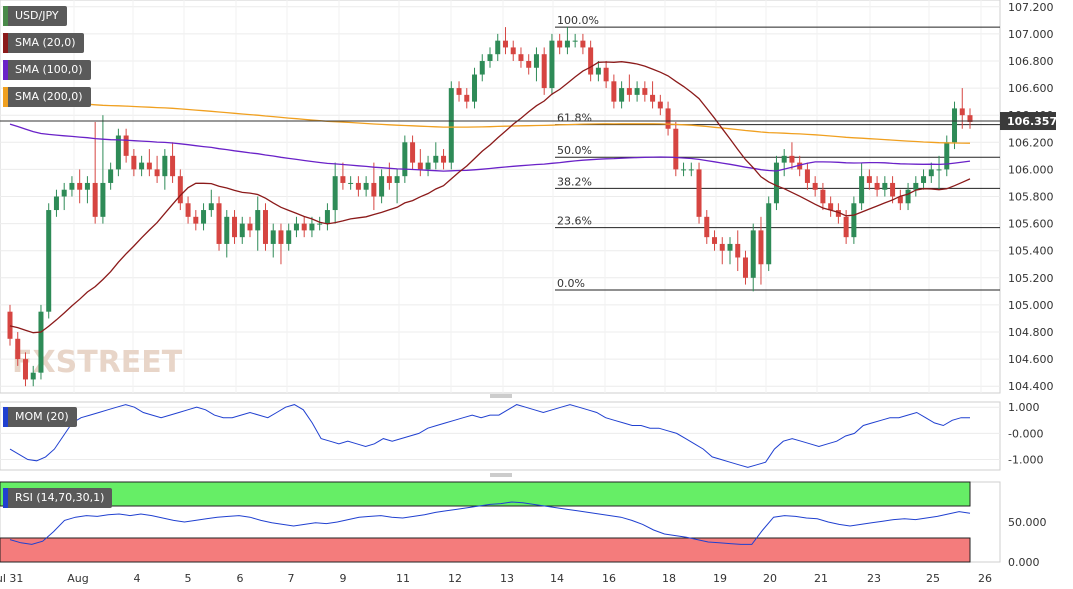 The width and height of the screenshot is (1073, 589). I want to click on date-tick-label: 26, so click(985, 578).